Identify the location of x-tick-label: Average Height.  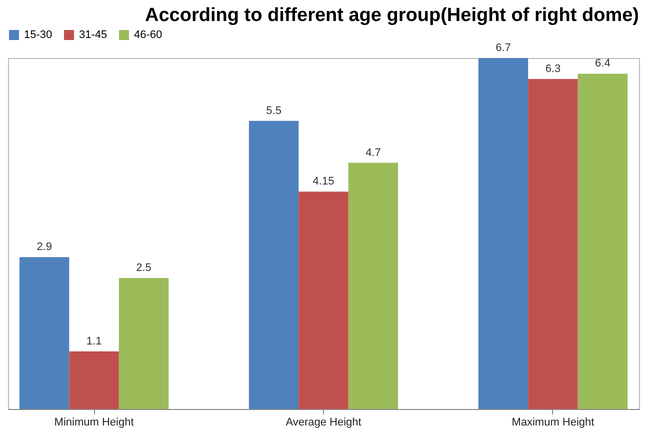
(324, 422).